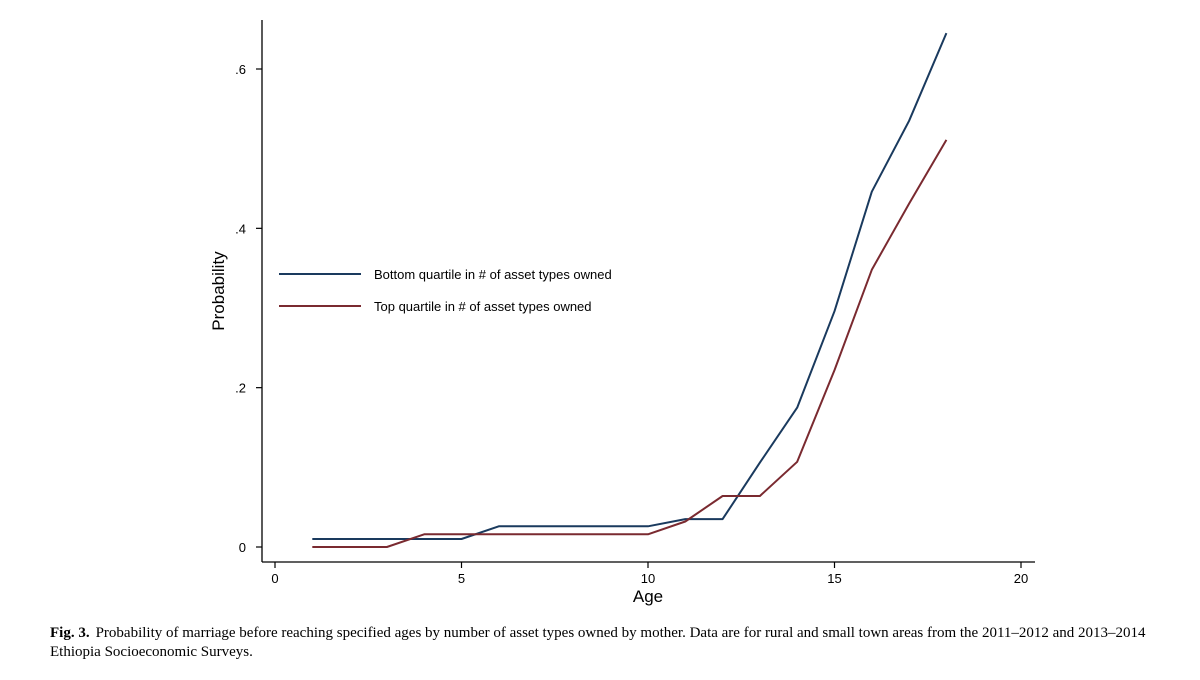 Image resolution: width=1200 pixels, height=680 pixels. I want to click on y-tick-label: .4, so click(240, 228).